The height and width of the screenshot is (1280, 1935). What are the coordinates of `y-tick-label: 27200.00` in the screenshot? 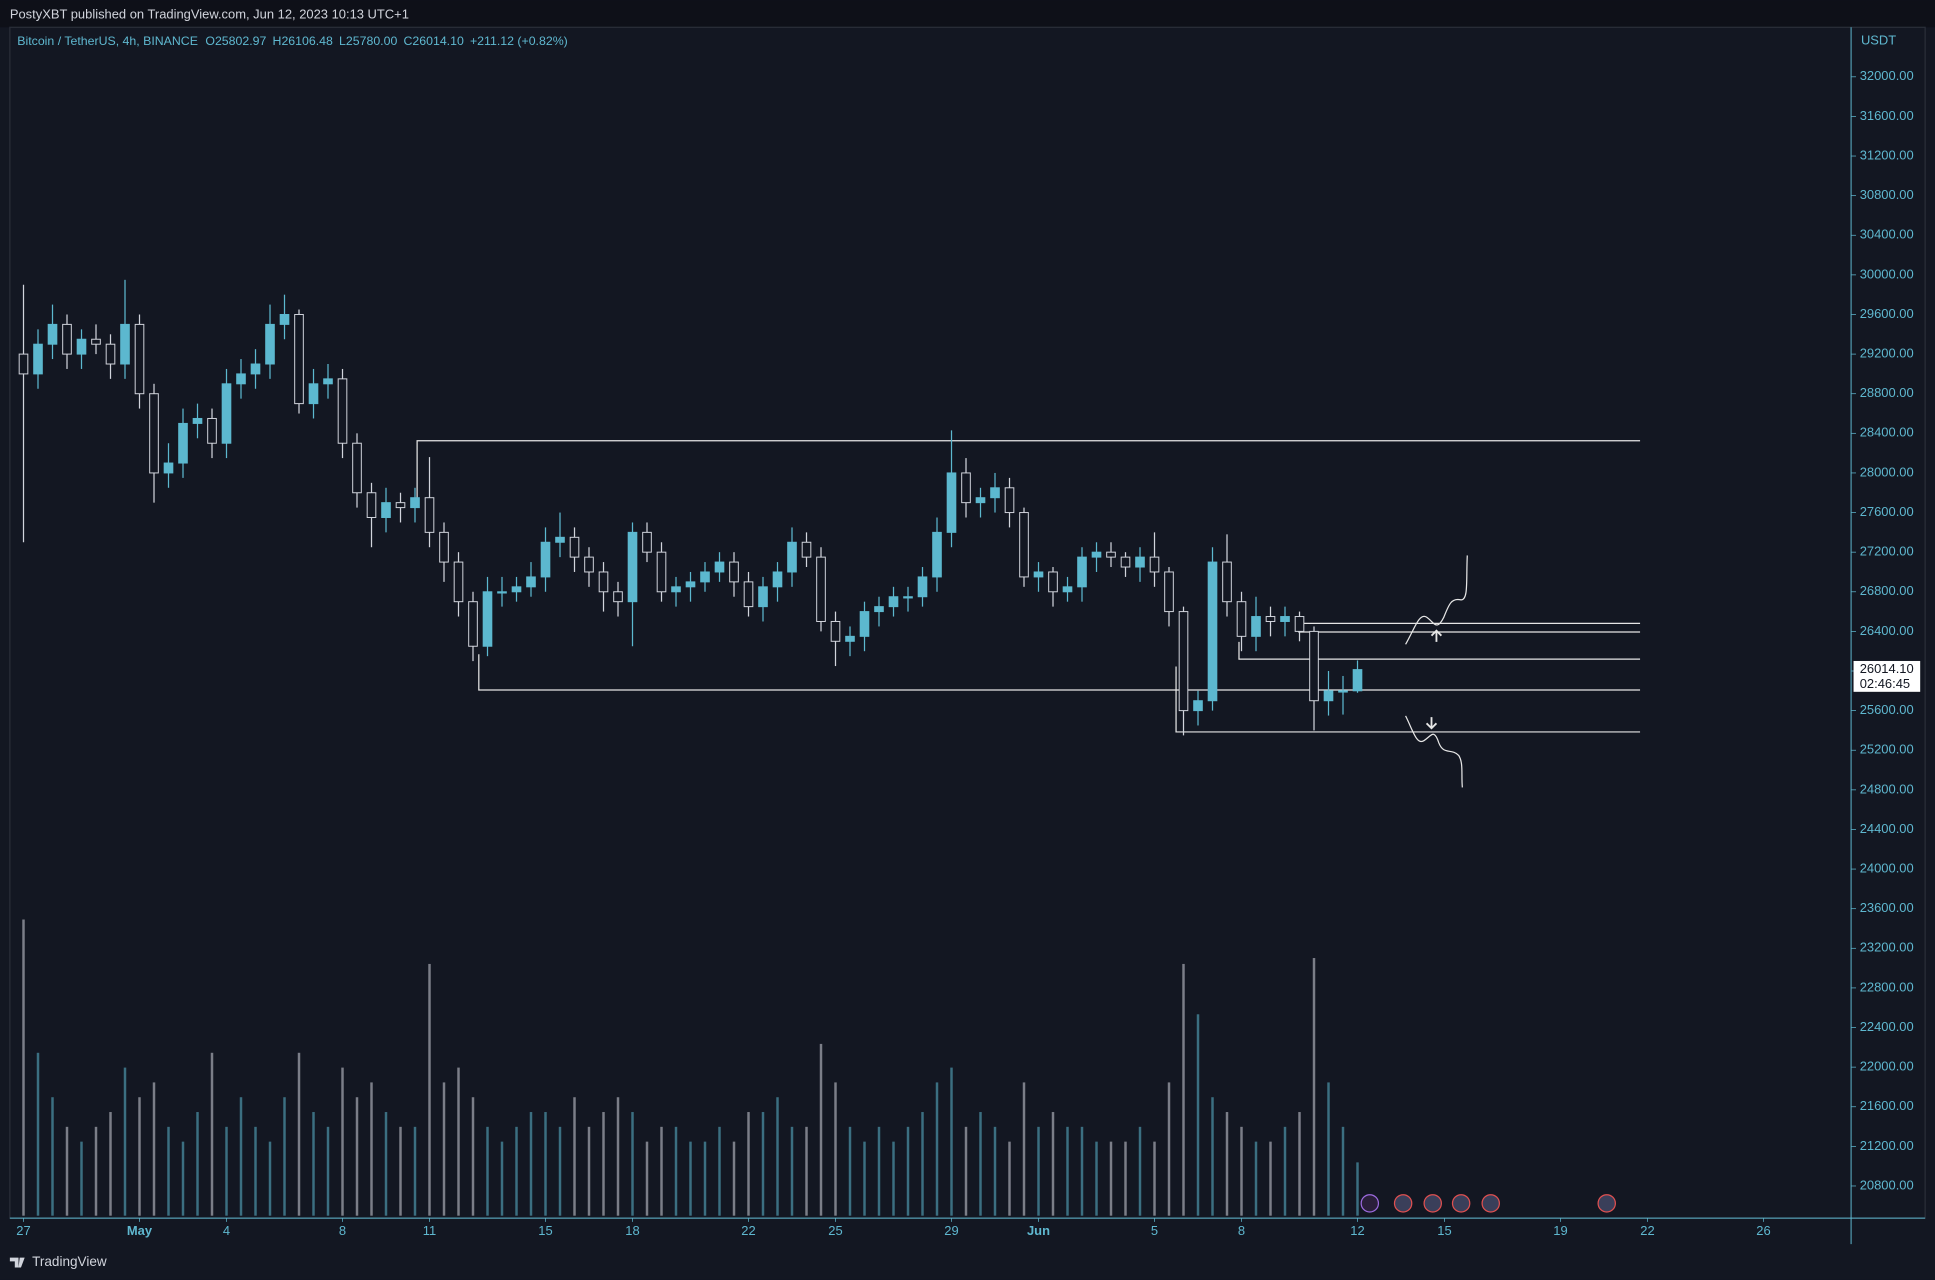 It's located at (1887, 551).